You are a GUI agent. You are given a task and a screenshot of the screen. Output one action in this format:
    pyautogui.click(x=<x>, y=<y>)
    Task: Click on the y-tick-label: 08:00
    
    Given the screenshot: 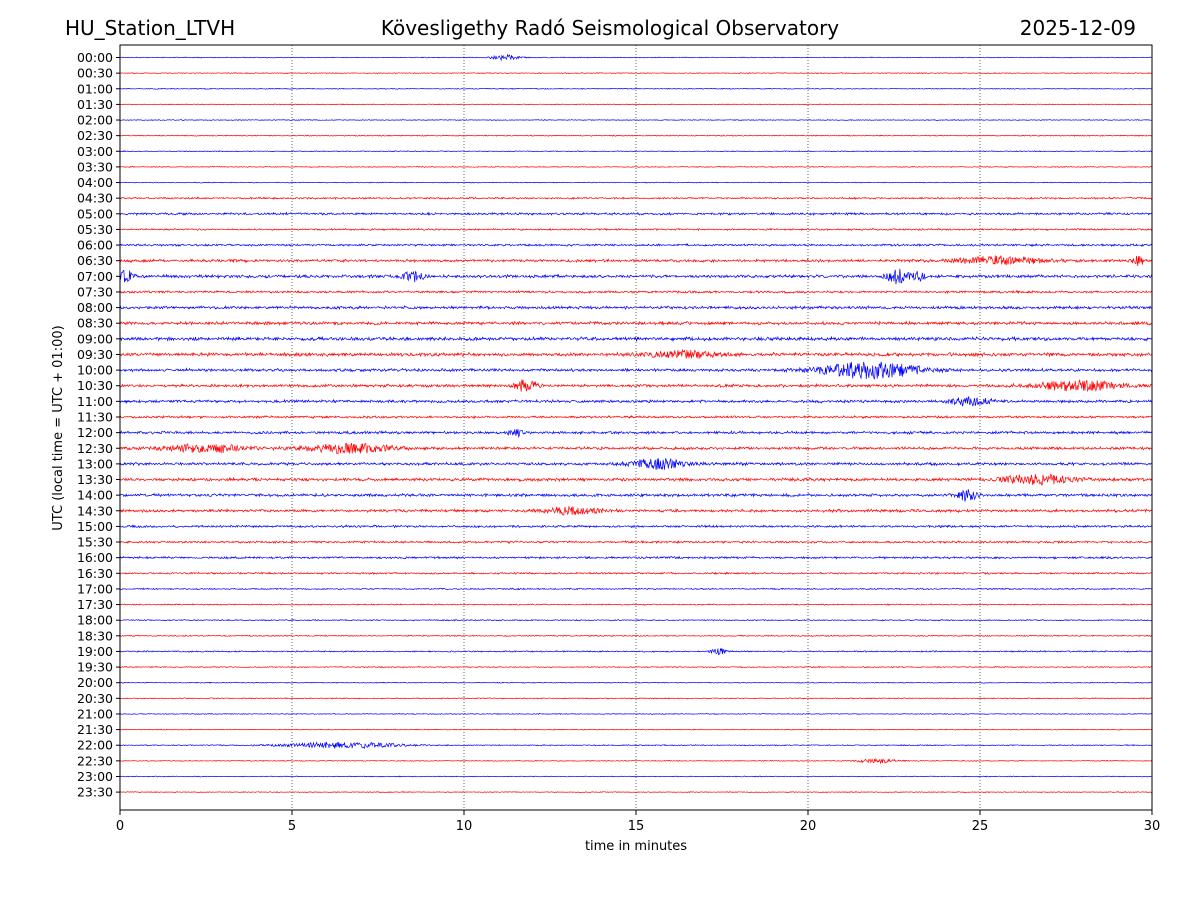 What is the action you would take?
    pyautogui.click(x=95, y=307)
    